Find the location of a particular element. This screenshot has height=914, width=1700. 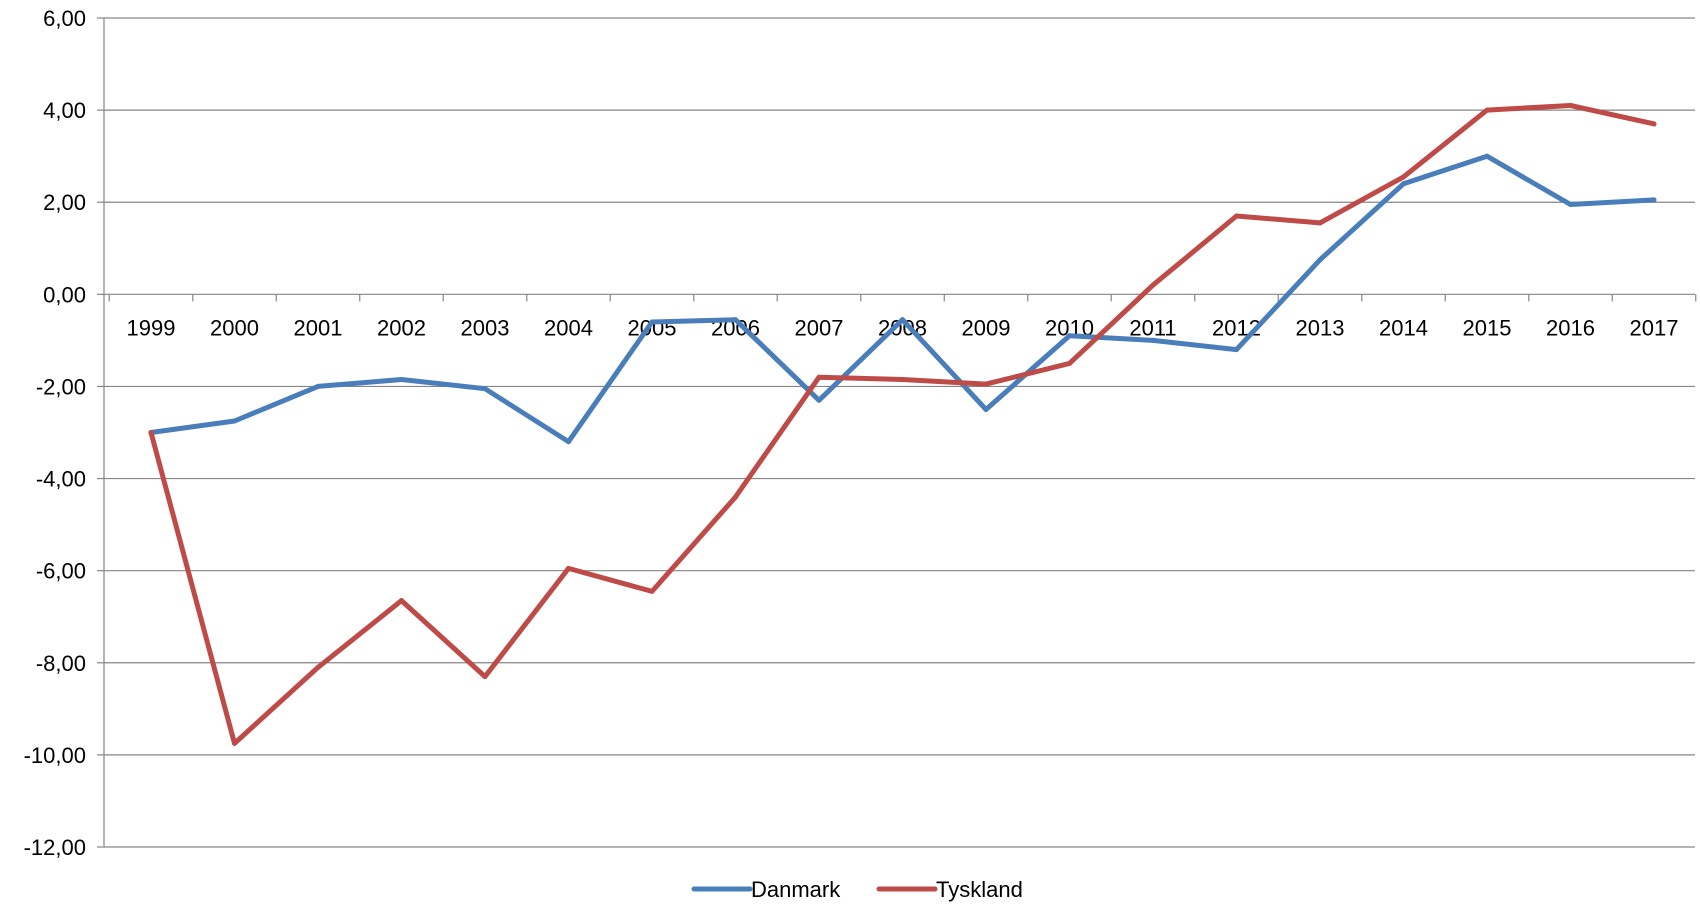

y-tick-label: 2,00 is located at coordinates (64, 202).